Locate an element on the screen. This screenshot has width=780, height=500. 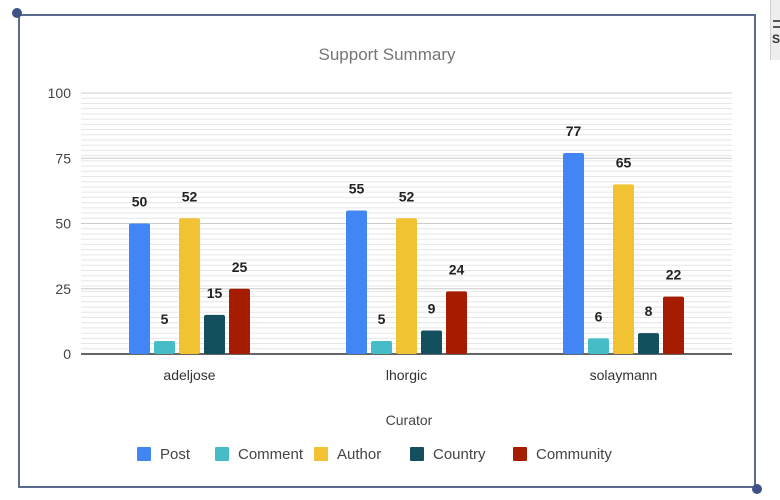
data-label: 24 is located at coordinates (457, 269).